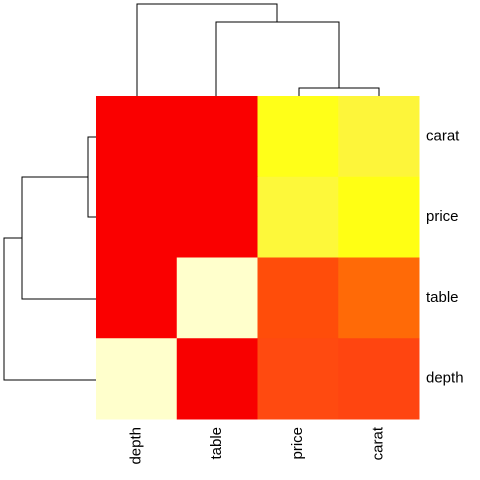 This screenshot has height=480, width=480. Describe the element at coordinates (445, 378) in the screenshot. I see `row-label: depth` at that location.